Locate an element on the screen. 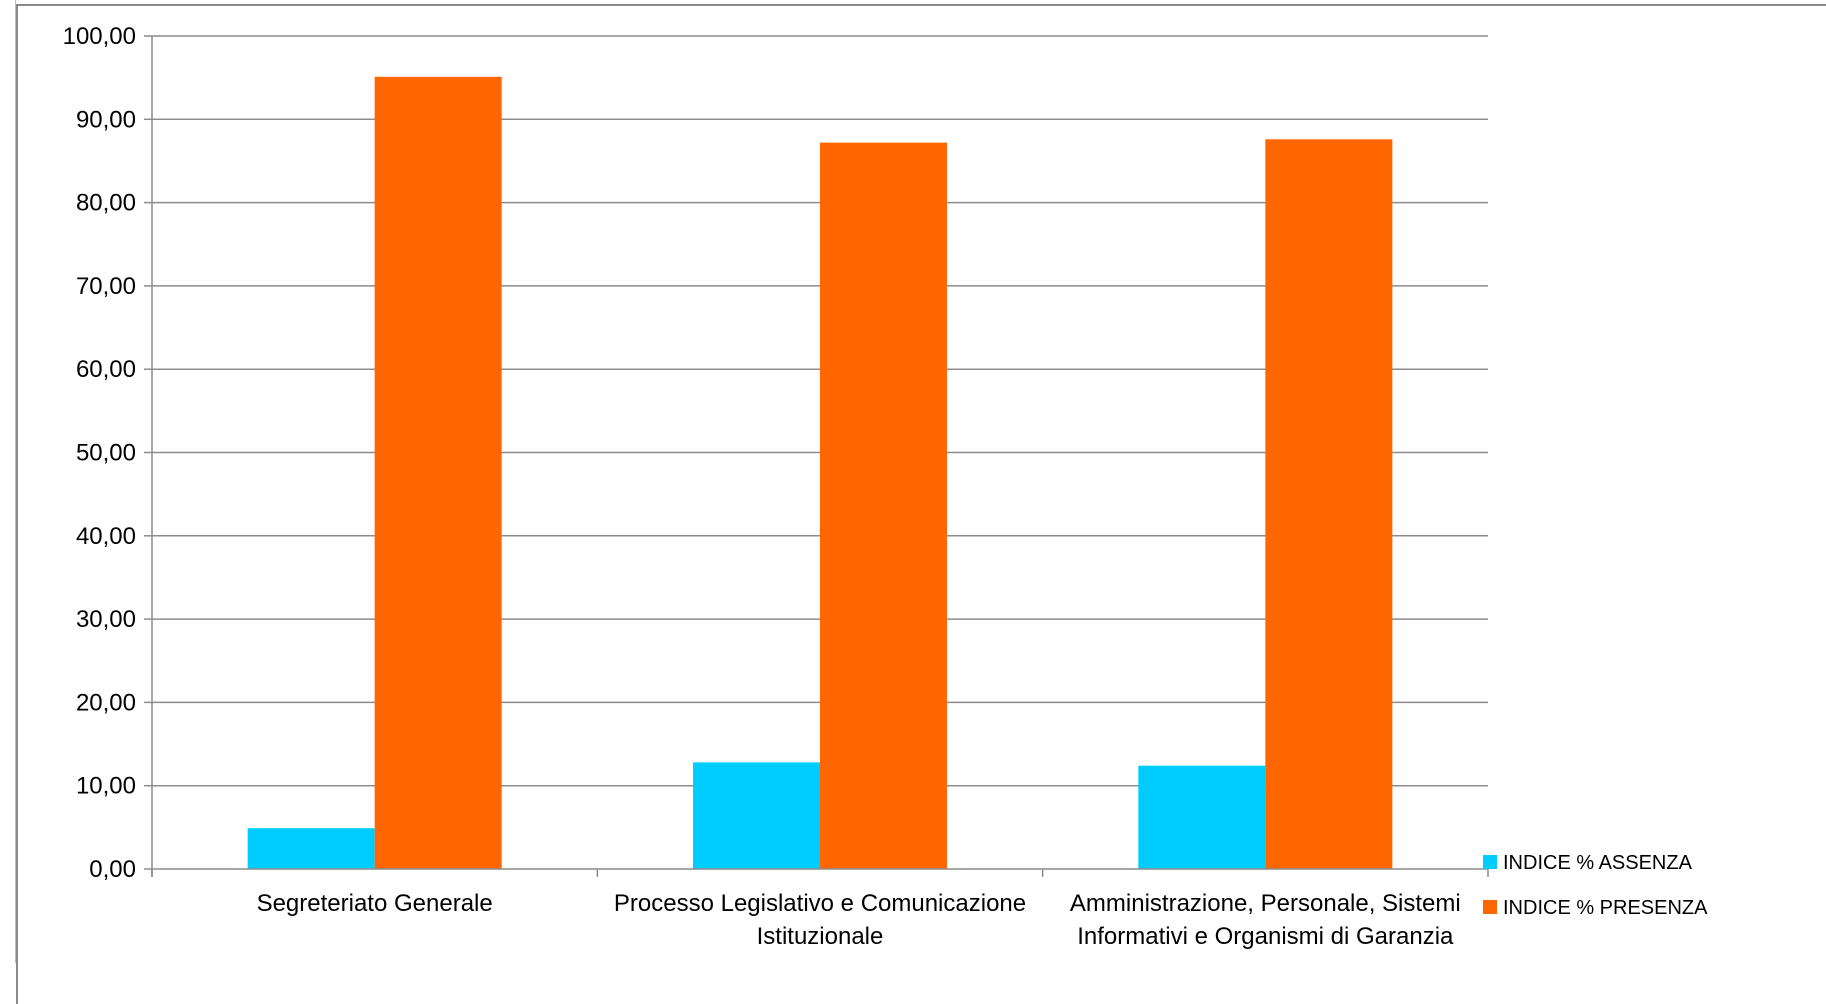  window-left-edge is located at coordinates (8, 481).